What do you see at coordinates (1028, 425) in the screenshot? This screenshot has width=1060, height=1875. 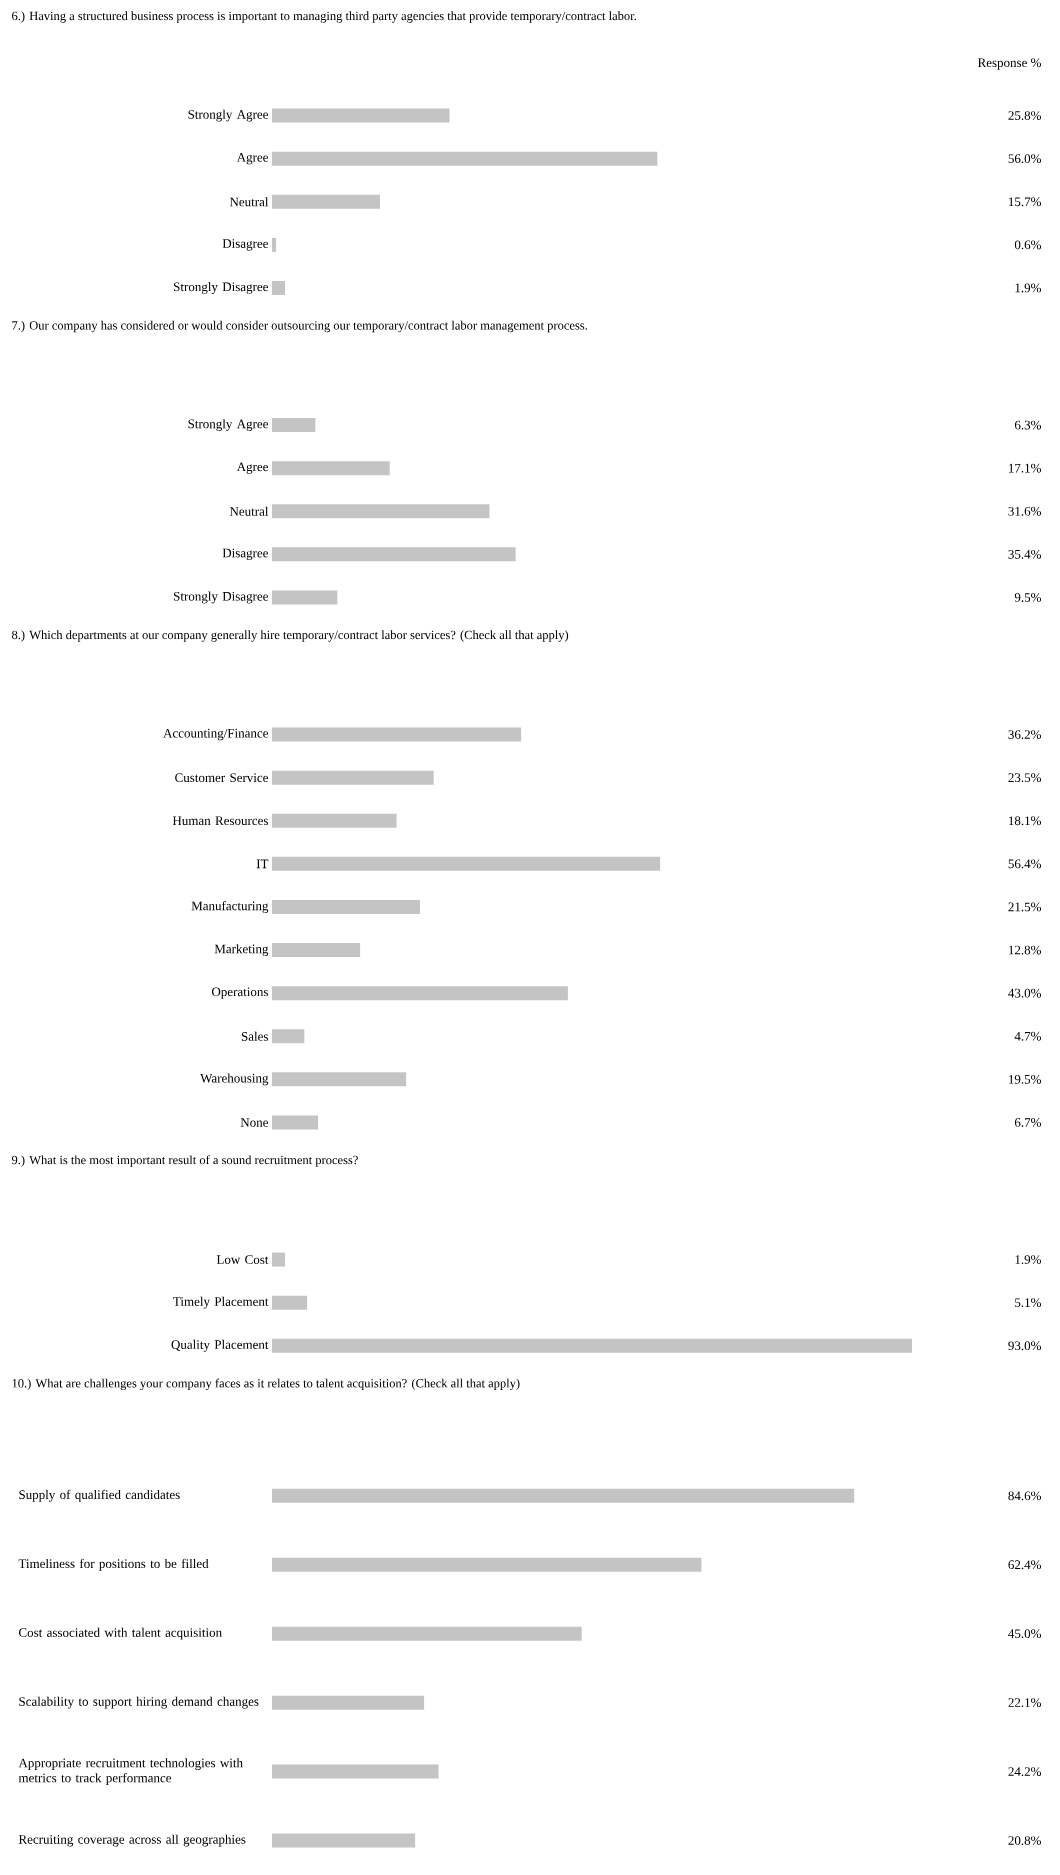 I see `data-label: 6.3%` at bounding box center [1028, 425].